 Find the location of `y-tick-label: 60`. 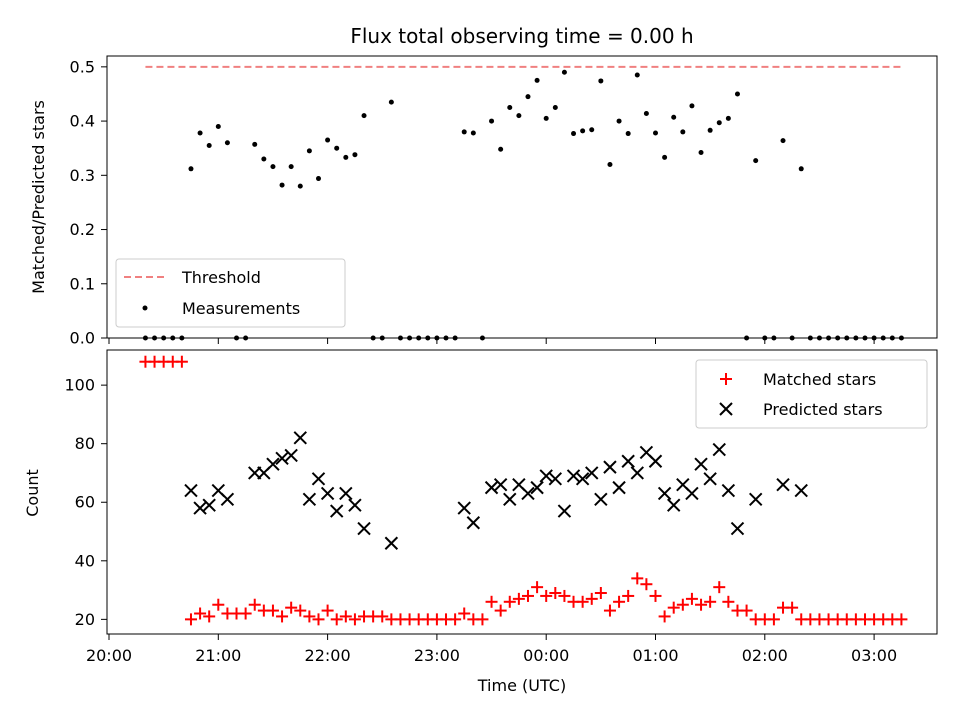

y-tick-label: 60 is located at coordinates (85, 502).